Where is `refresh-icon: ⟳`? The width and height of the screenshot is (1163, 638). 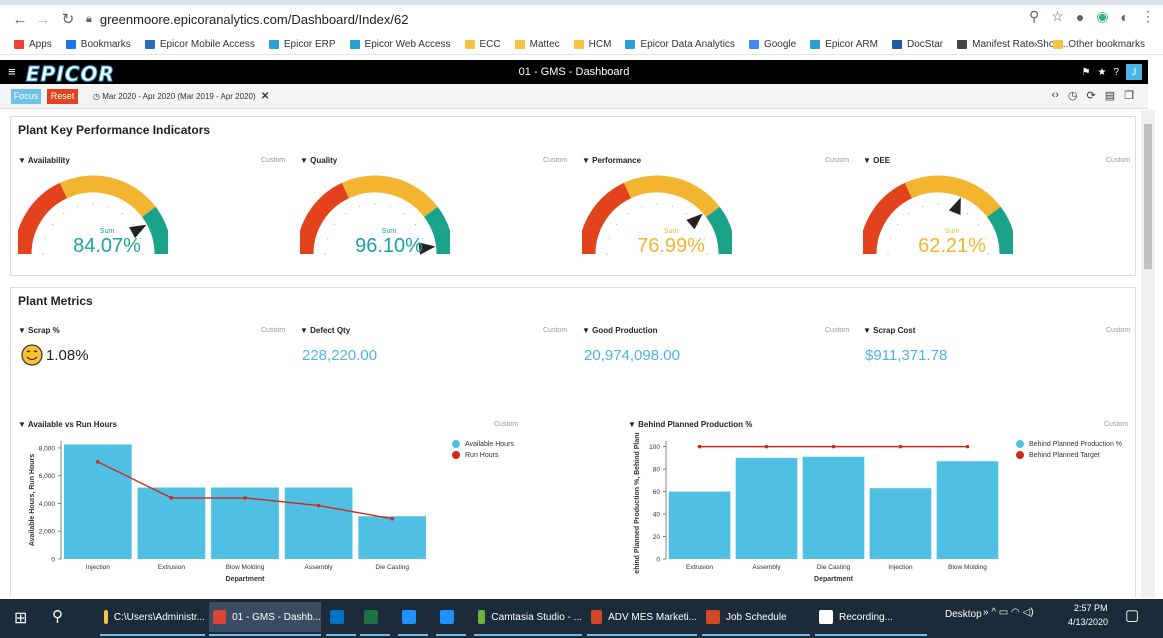
refresh-icon: ⟳ is located at coordinates (1091, 96).